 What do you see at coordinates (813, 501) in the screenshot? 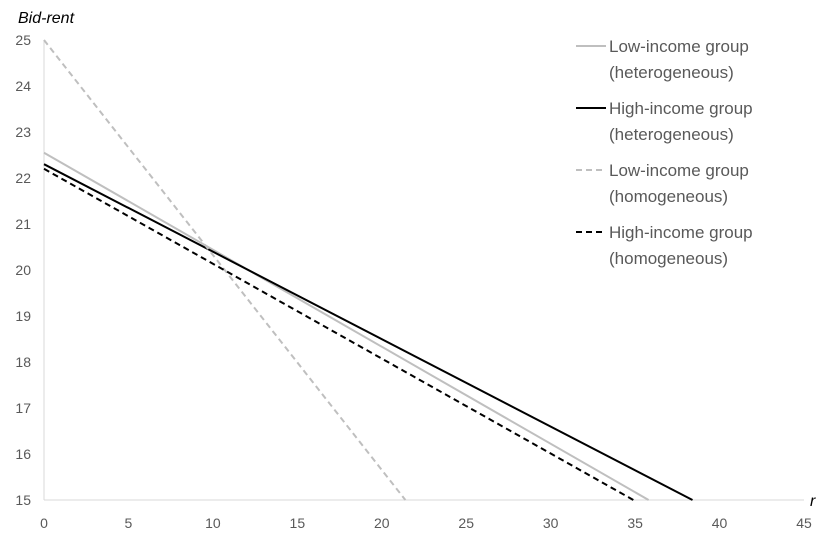
I see `x-axis-title: r` at bounding box center [813, 501].